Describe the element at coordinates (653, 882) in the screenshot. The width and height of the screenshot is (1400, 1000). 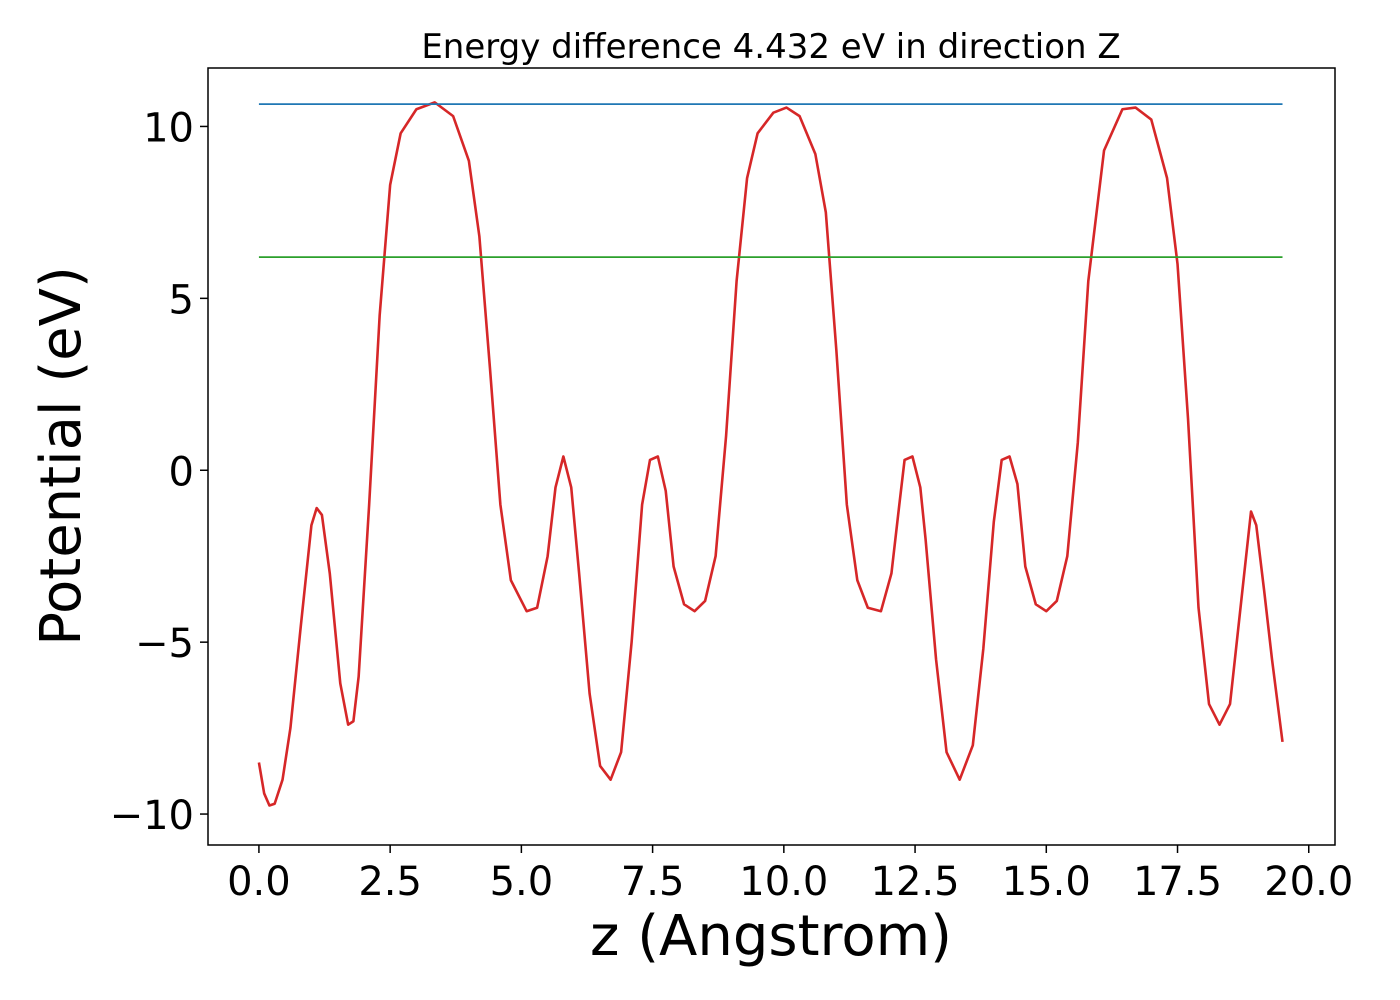
I see `x-tick-label: 7.5` at that location.